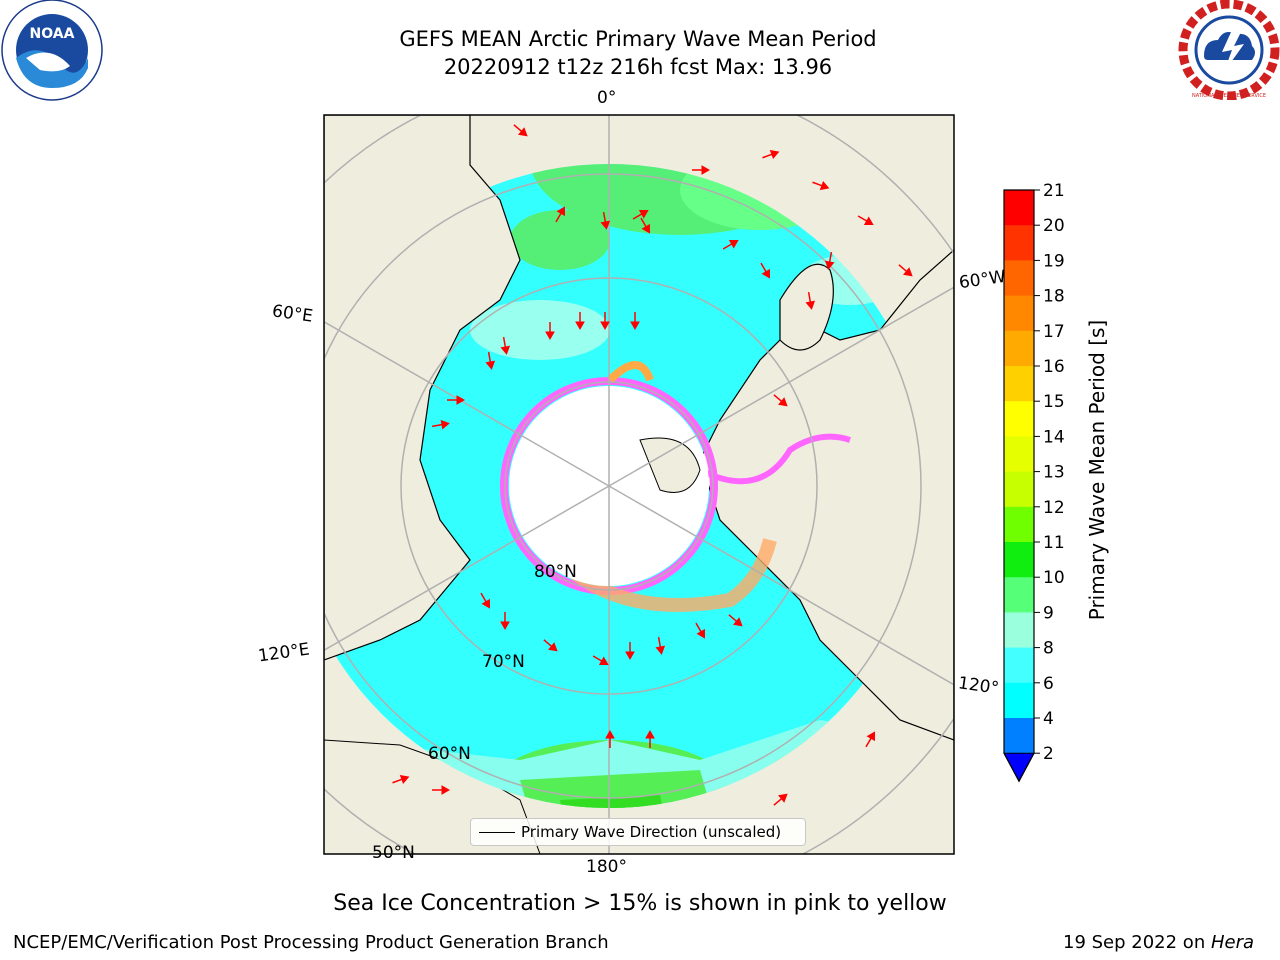  Describe the element at coordinates (1054, 578) in the screenshot. I see `colorbar-tick-label: 10` at that location.